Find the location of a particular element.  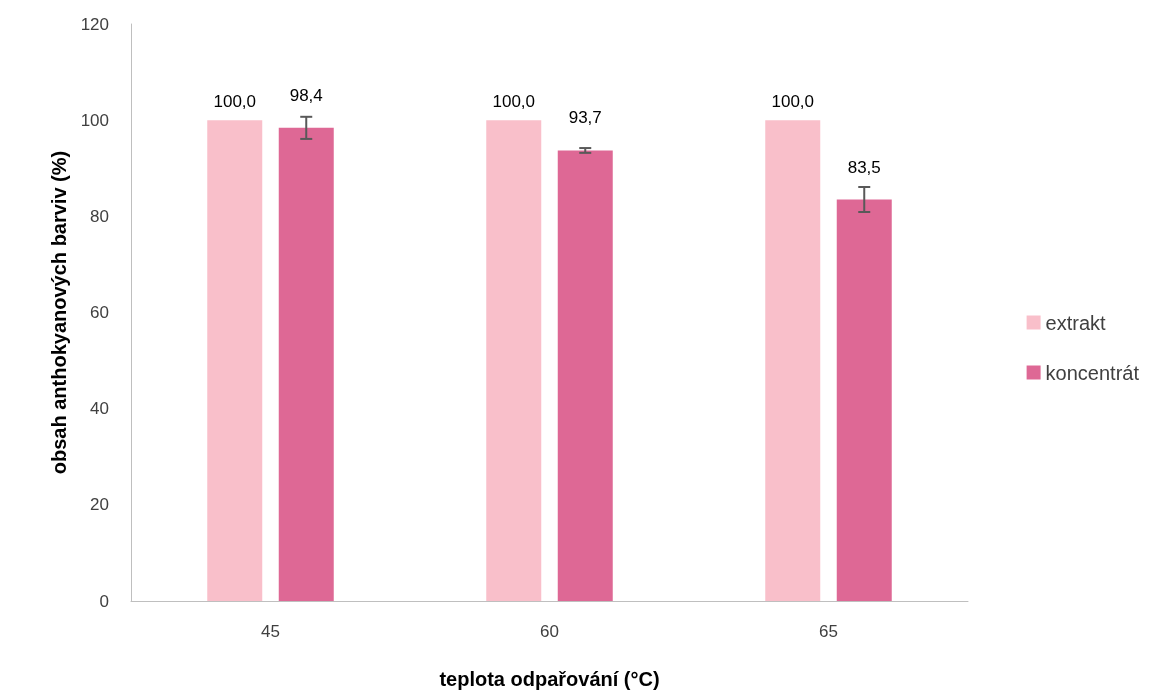

y-tick-label: 60 is located at coordinates (99, 312).